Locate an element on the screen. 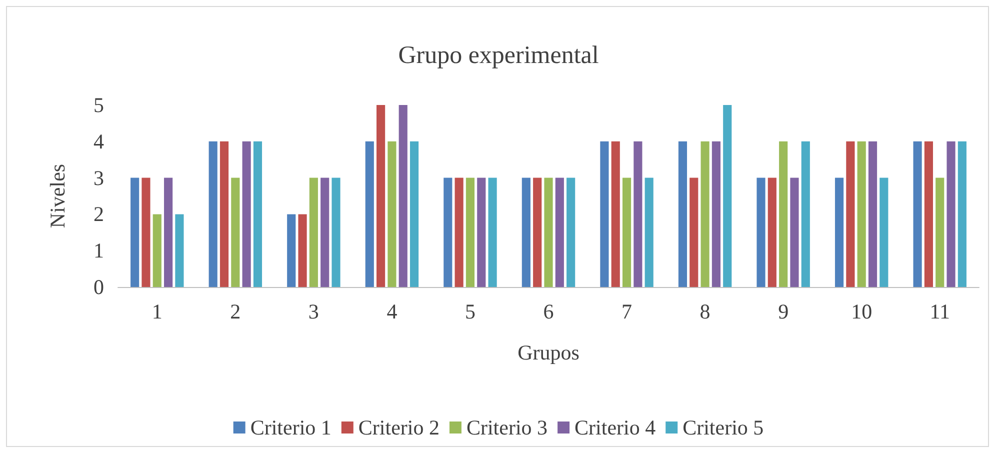  y-tick-label: 3 is located at coordinates (99, 178).